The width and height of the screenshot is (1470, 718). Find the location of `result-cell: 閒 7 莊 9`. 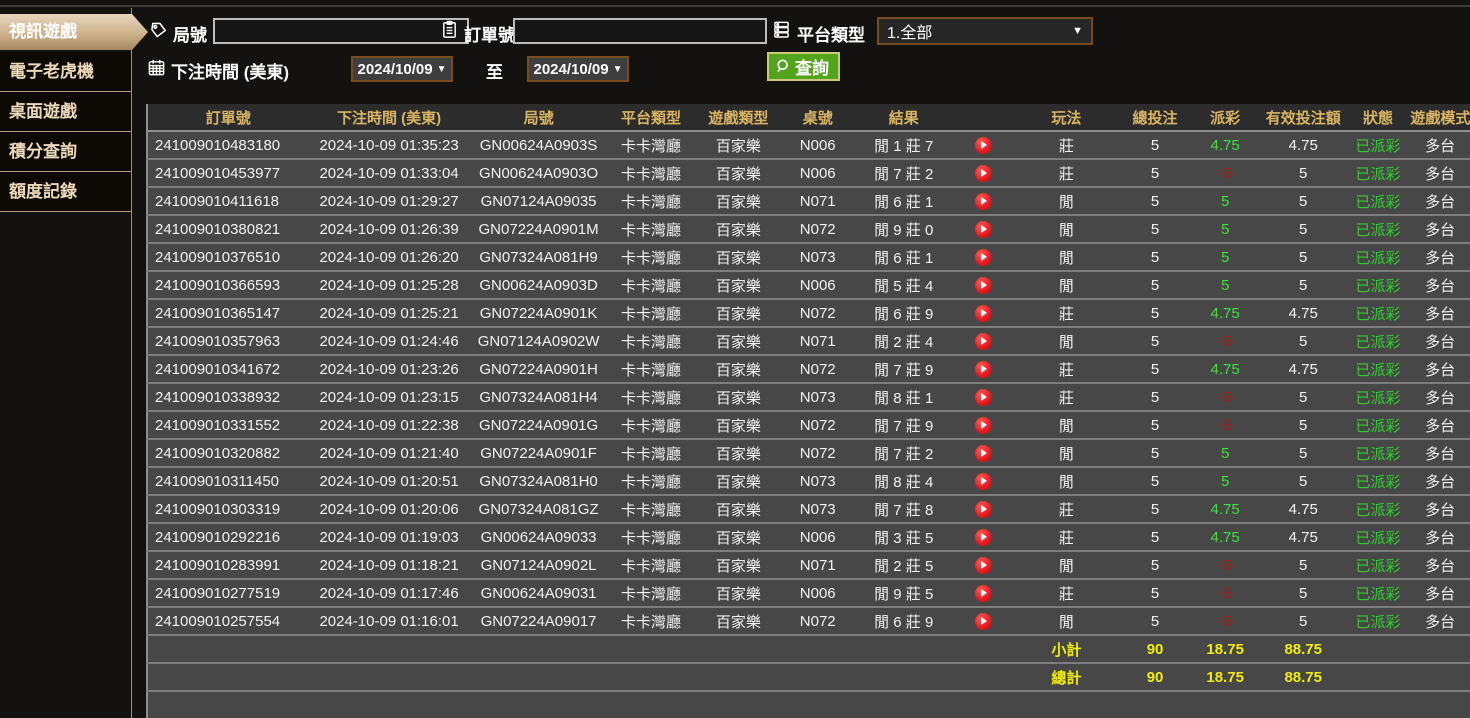

result-cell: 閒 7 莊 9 is located at coordinates (903, 425).